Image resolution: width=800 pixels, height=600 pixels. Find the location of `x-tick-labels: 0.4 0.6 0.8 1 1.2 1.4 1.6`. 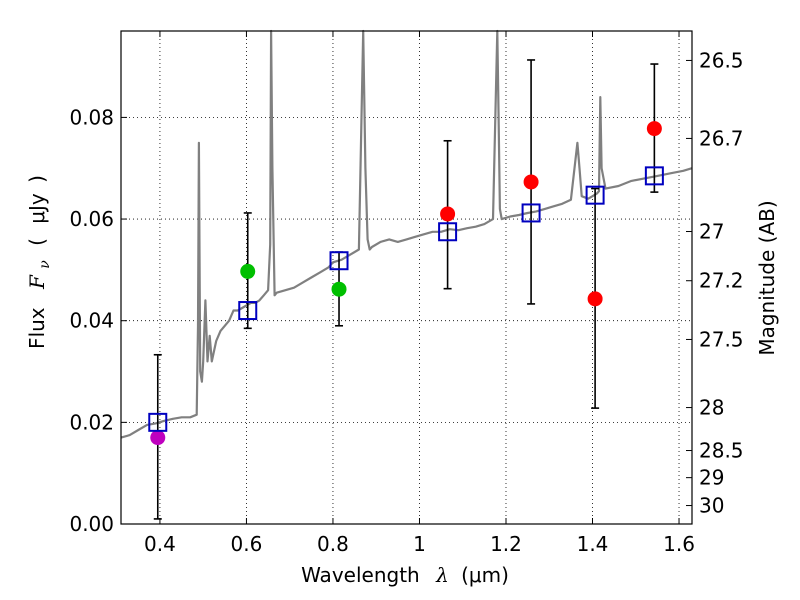

x-tick-labels: 0.4 0.6 0.8 1 1.2 1.4 1.6 is located at coordinates (419, 544).